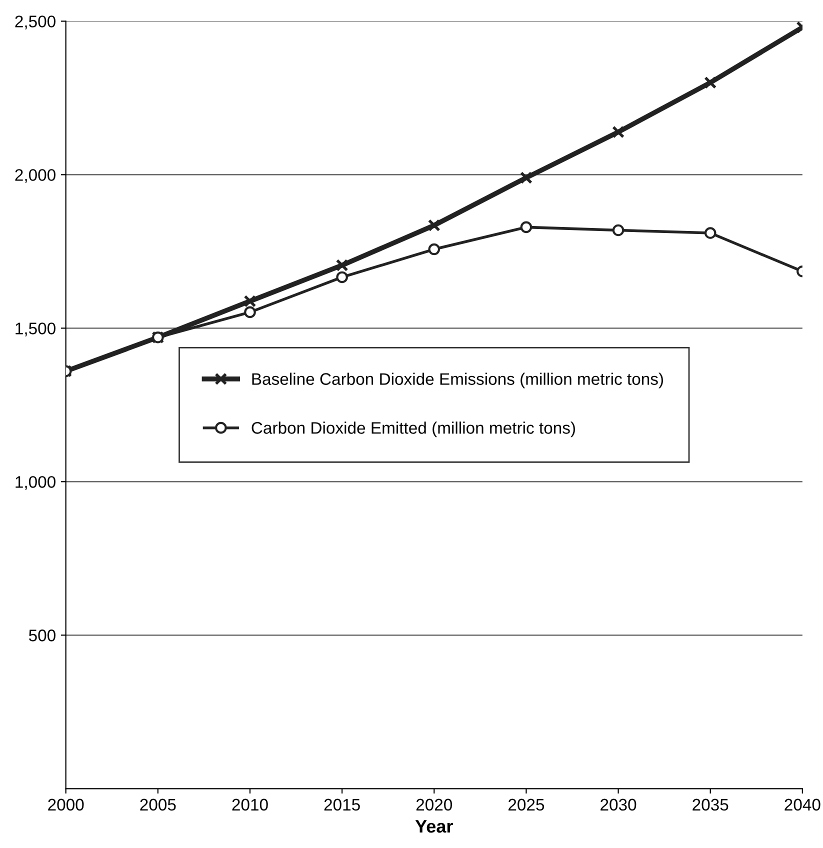 Image resolution: width=823 pixels, height=848 pixels. What do you see at coordinates (66, 804) in the screenshot?
I see `x-tick-label: 2000` at bounding box center [66, 804].